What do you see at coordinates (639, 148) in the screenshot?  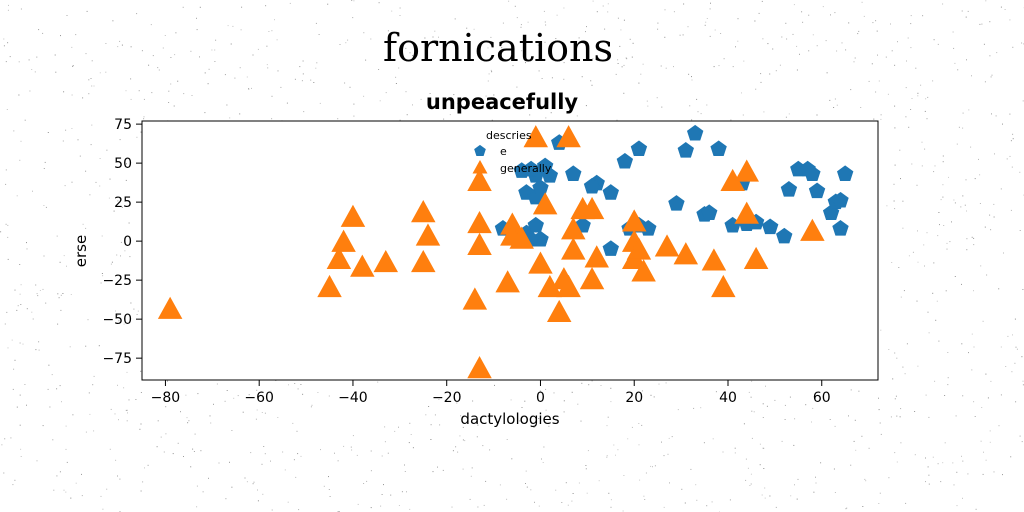 I see `scatter-pentagon` at bounding box center [639, 148].